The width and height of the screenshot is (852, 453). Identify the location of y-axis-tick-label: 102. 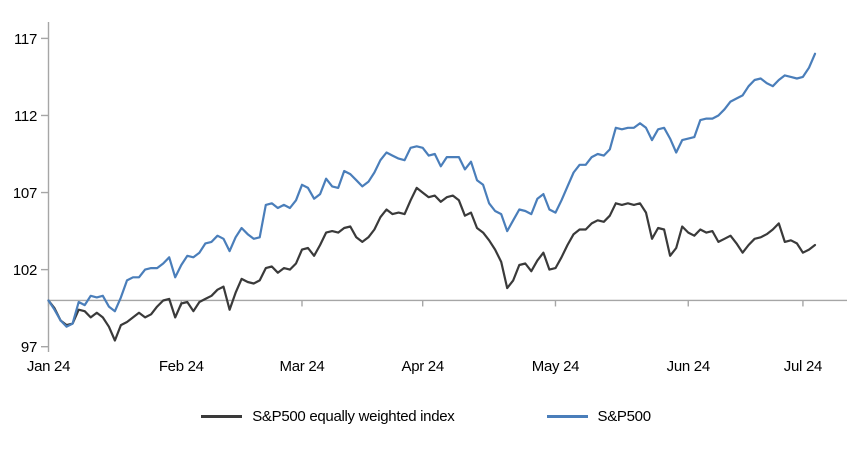
(25, 270).